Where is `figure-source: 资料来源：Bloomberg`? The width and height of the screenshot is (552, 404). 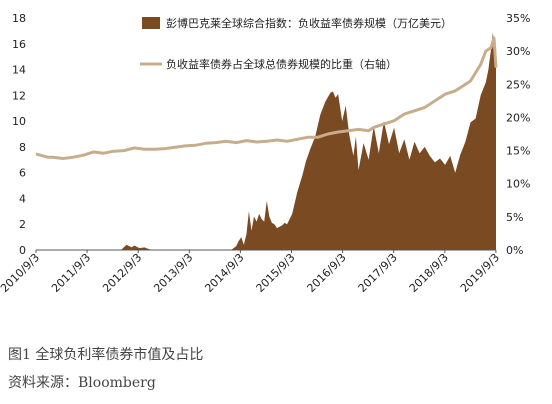 figure-source: 资料来源：Bloomberg is located at coordinates (82, 383).